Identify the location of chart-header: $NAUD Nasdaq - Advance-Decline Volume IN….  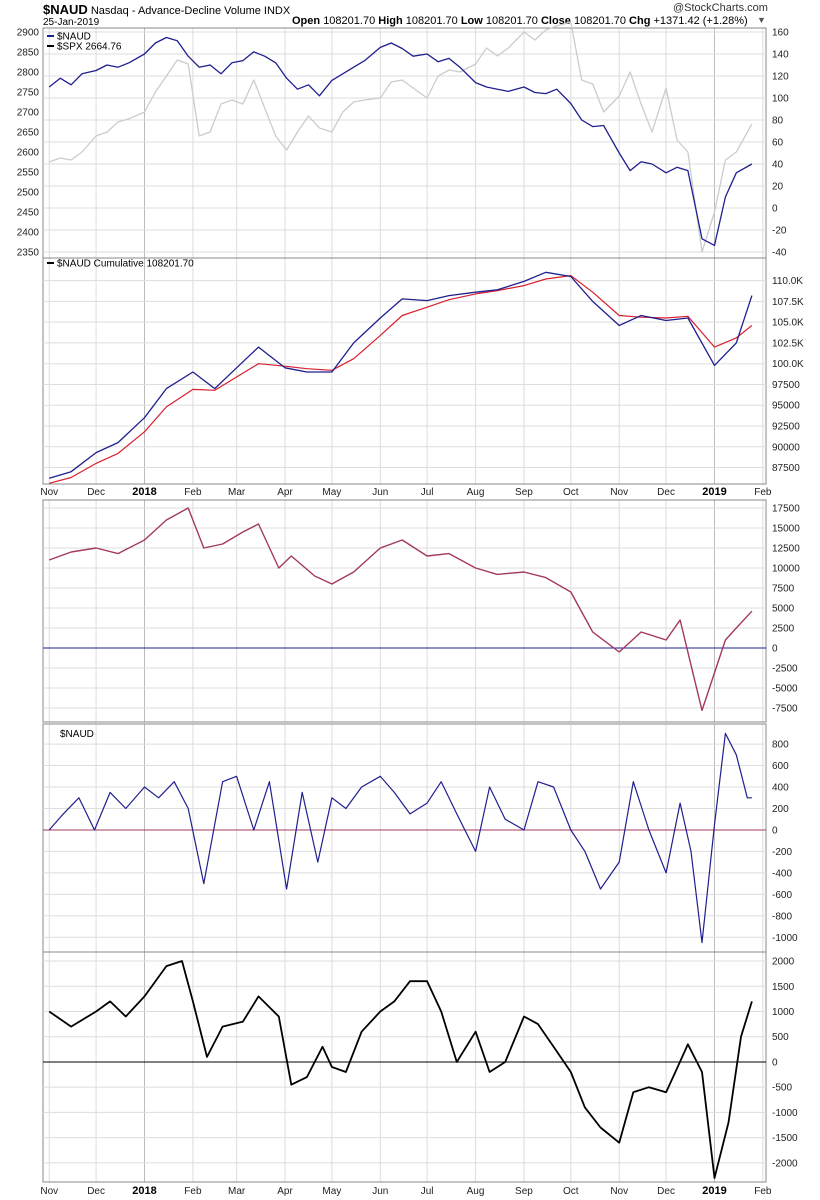
(166, 9).